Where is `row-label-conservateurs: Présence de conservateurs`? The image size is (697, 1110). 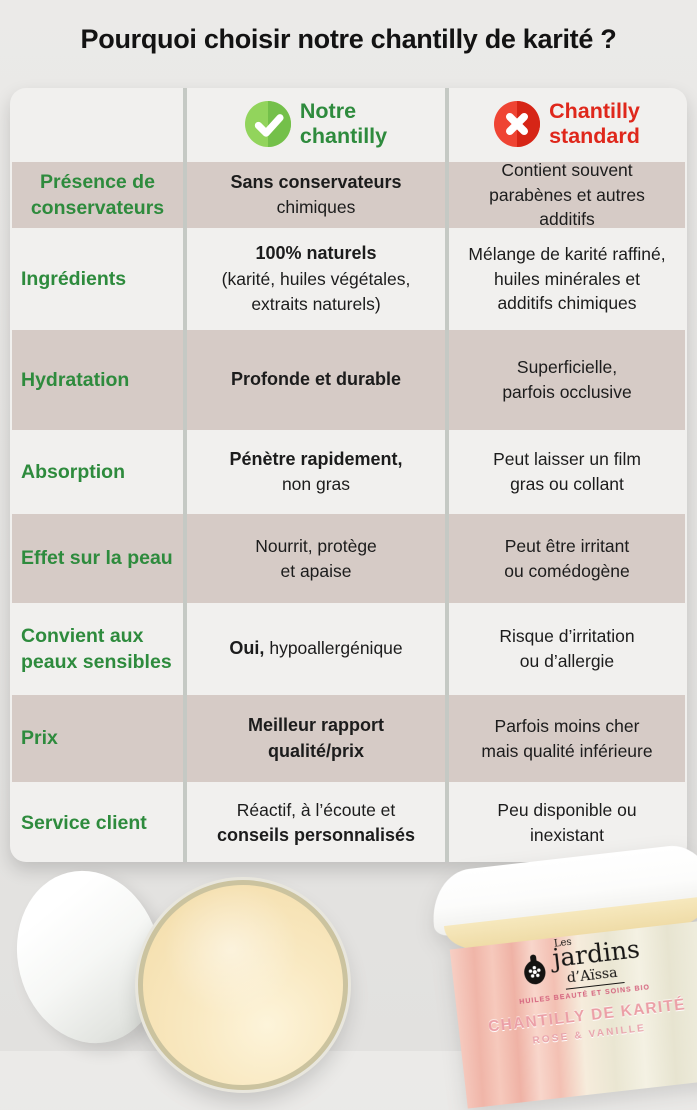 row-label-conservateurs: Présence de conservateurs is located at coordinates (97, 195).